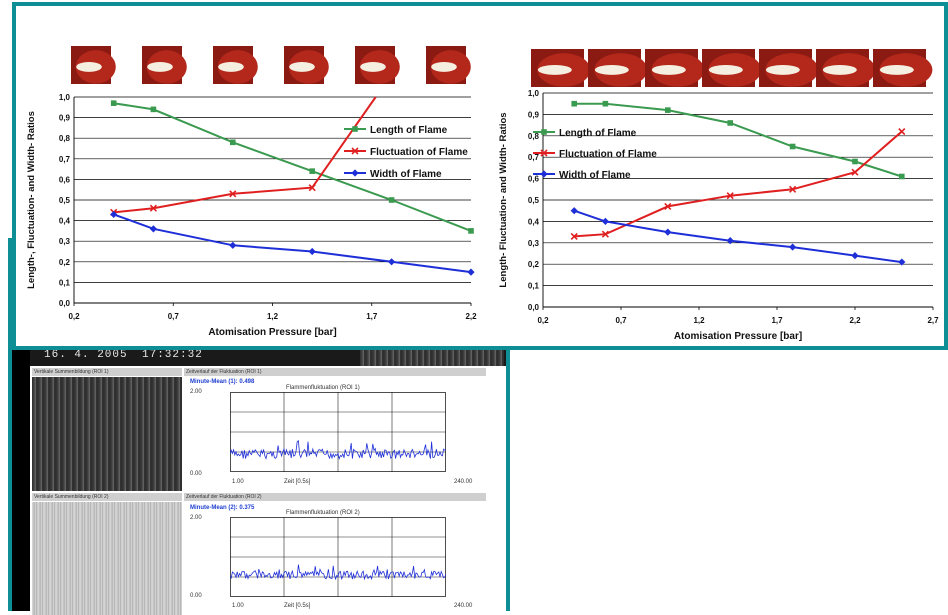 The width and height of the screenshot is (948, 615). Describe the element at coordinates (338, 432) in the screenshot. I see `roi1-fluctuation-plot` at that location.